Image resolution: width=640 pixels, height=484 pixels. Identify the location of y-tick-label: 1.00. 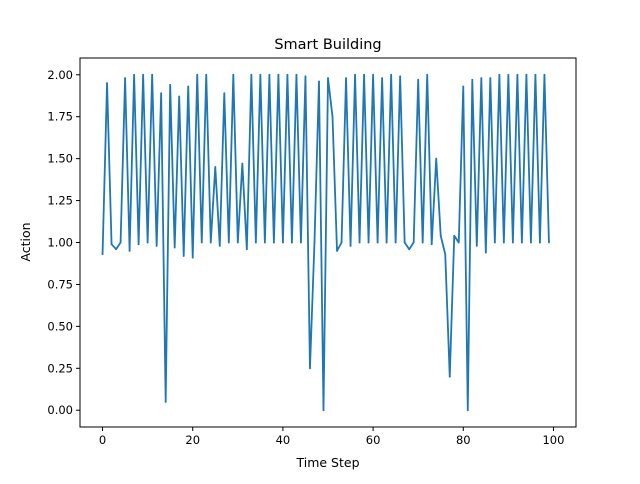
(60, 243).